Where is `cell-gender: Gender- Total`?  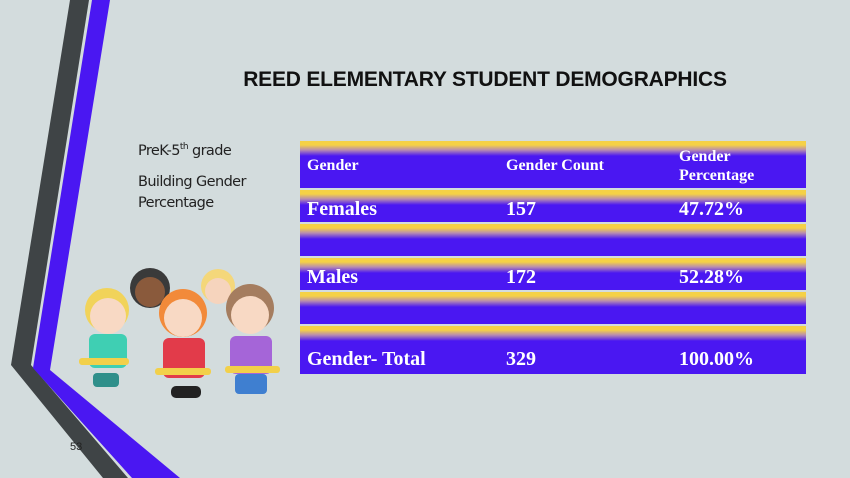 cell-gender: Gender- Total is located at coordinates (366, 359).